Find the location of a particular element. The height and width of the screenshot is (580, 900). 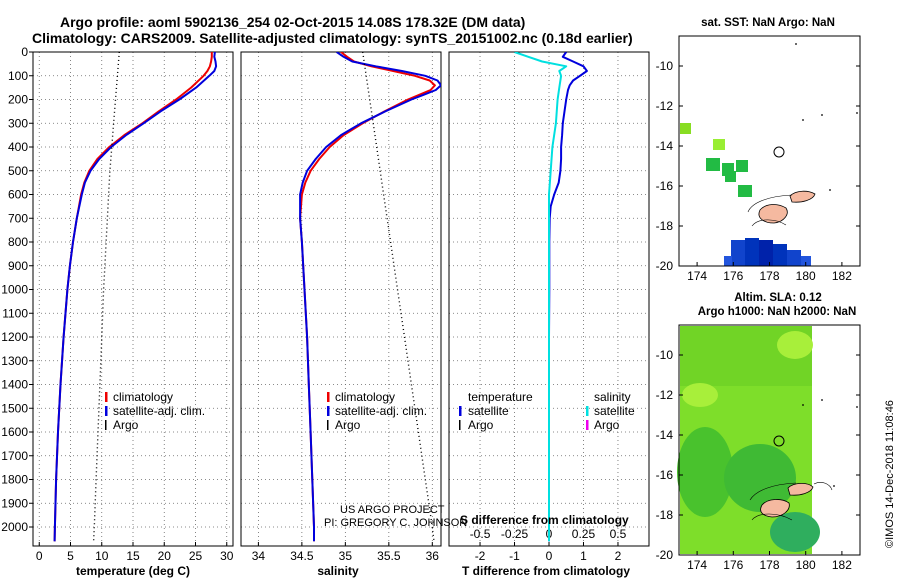

x-top-tick-label: -0.5 is located at coordinates (480, 534).